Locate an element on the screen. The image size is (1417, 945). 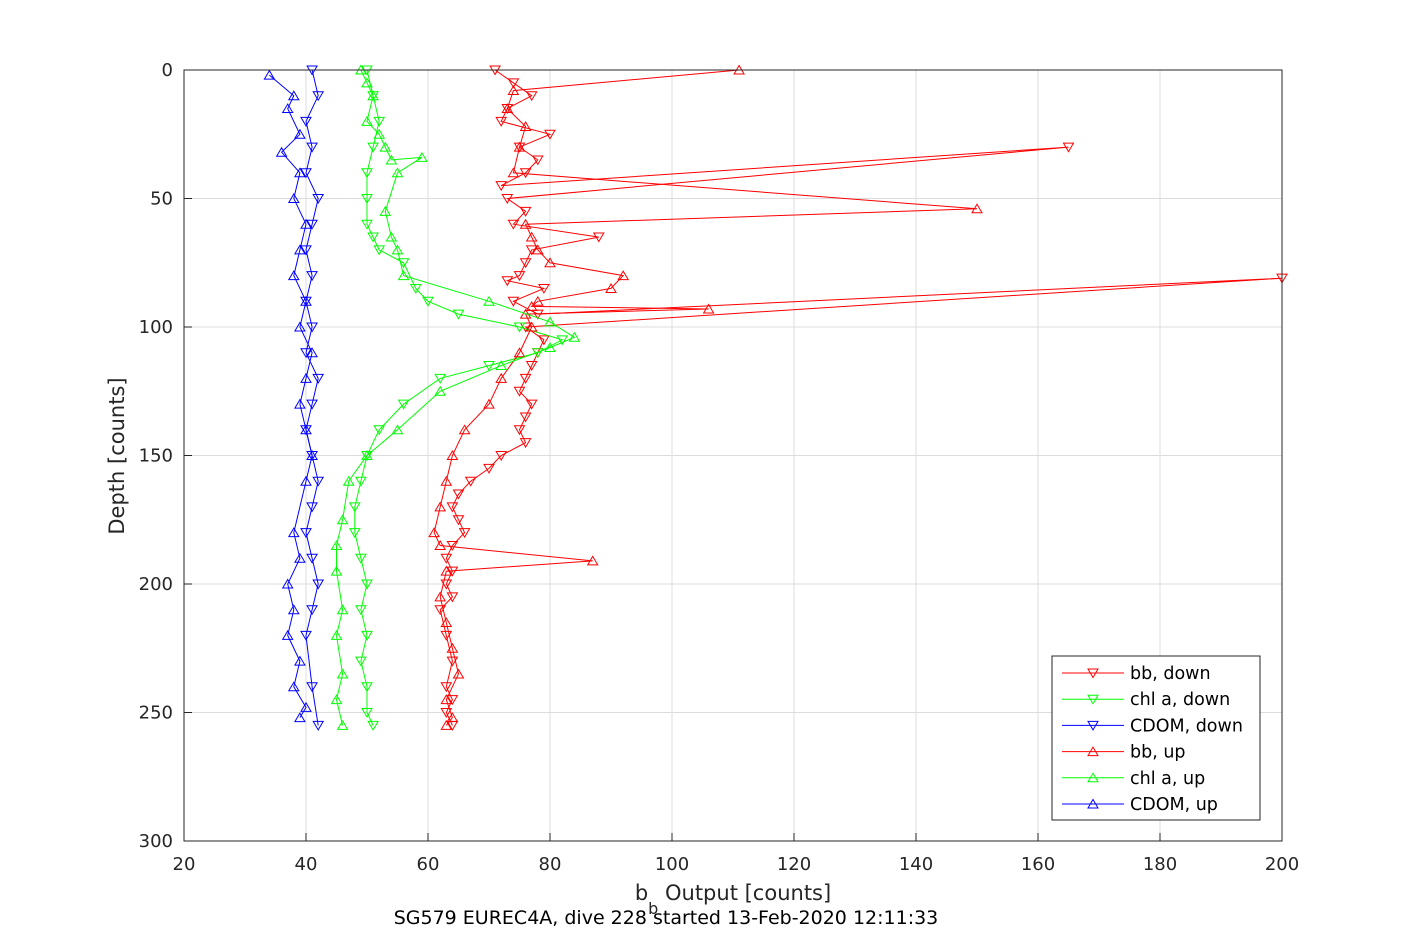
legend-entry-chl-a-down: chl a, down is located at coordinates (1146, 700).